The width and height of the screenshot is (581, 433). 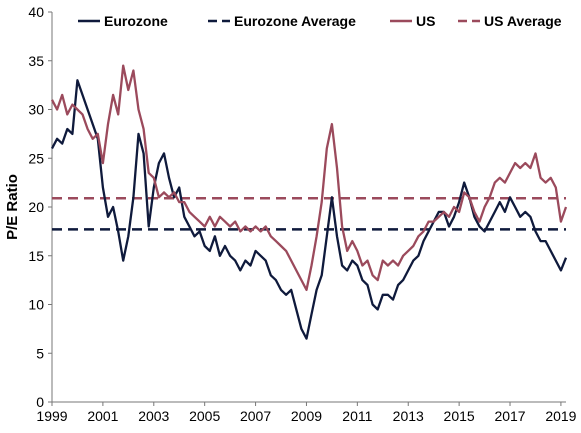 What do you see at coordinates (12, 207) in the screenshot?
I see `y-axis-label: P/E Ratio` at bounding box center [12, 207].